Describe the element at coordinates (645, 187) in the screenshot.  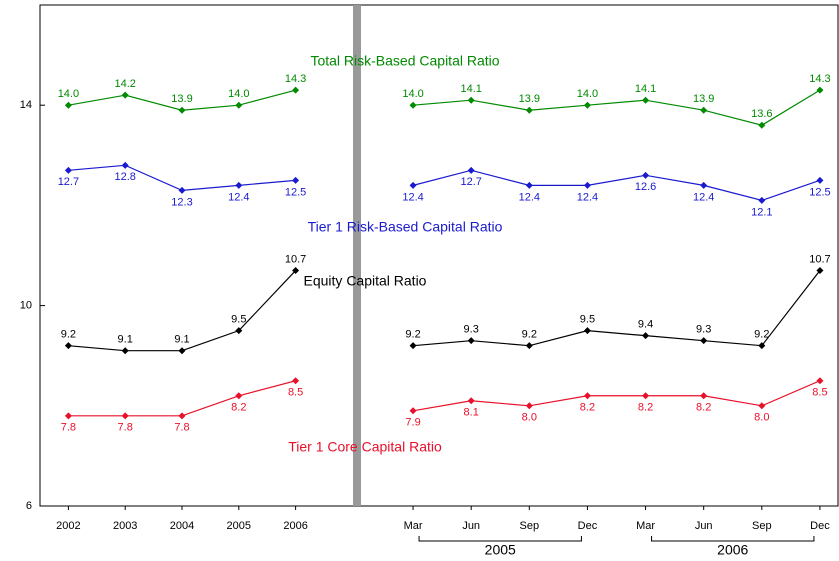
I see `value-label: 12.6` at that location.